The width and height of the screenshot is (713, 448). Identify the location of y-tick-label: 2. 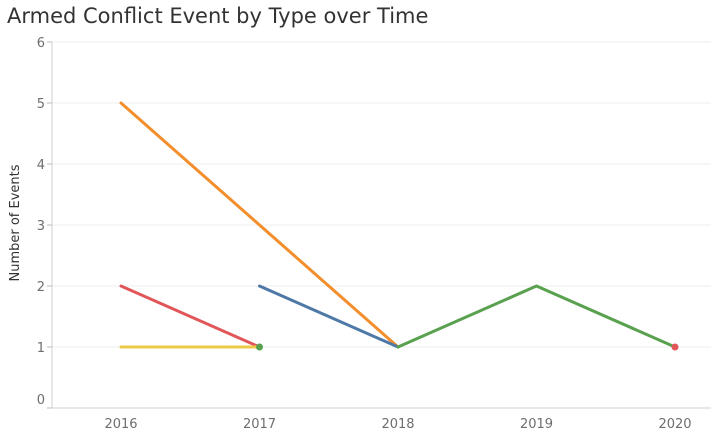
(41, 287).